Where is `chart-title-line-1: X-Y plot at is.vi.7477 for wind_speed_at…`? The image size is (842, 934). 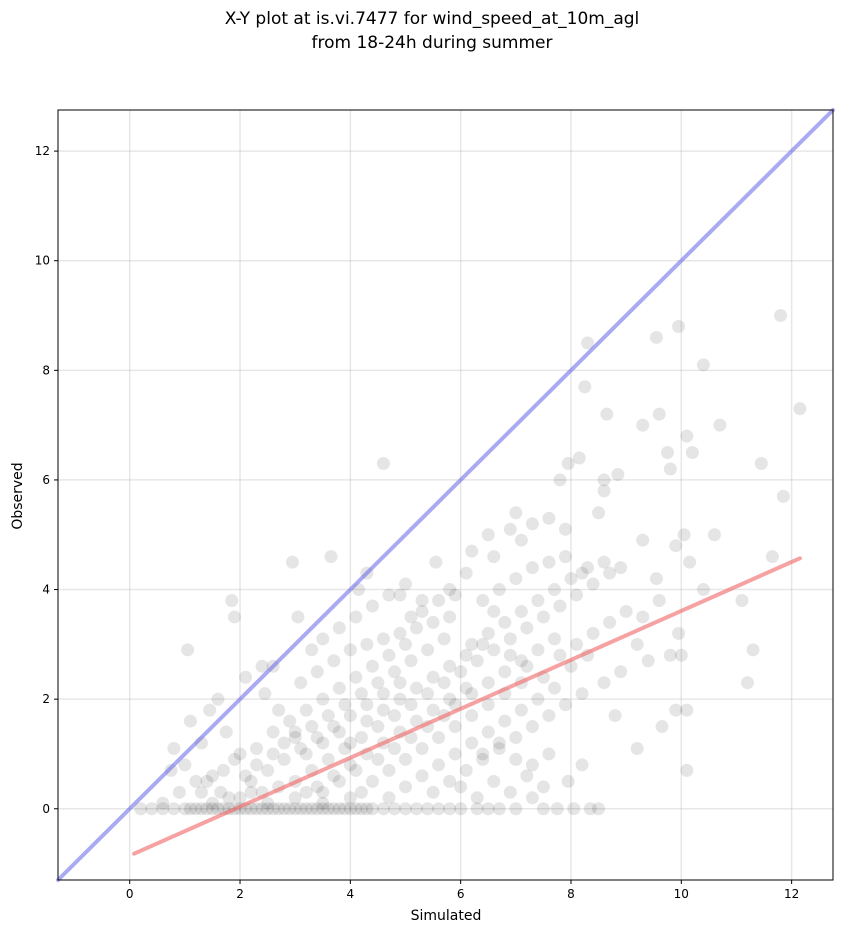 chart-title-line-1: X-Y plot at is.vi.7477 for wind_speed_at… is located at coordinates (432, 19).